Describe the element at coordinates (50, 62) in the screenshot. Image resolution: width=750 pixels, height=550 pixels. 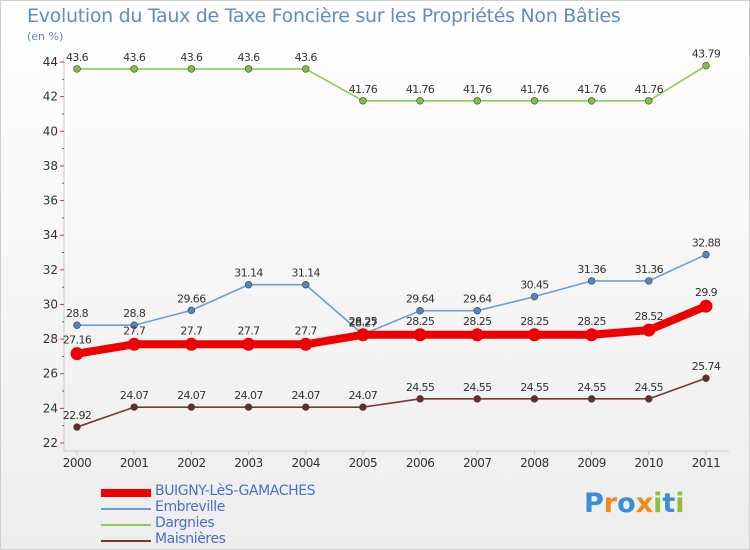
I see `y-tick-label: 44` at that location.